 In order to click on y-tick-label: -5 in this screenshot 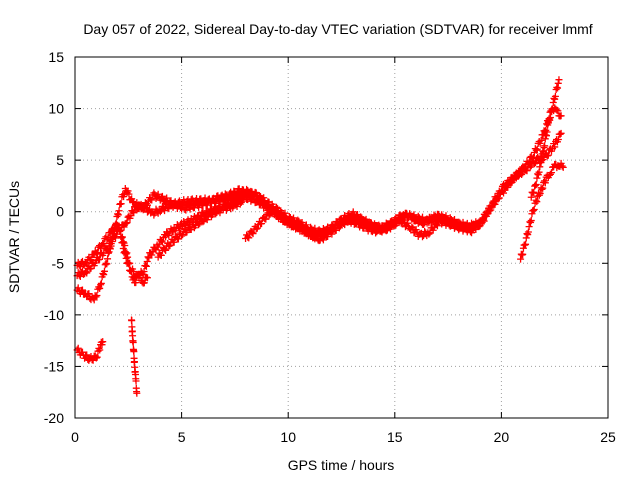, I will do `click(58, 263)`.